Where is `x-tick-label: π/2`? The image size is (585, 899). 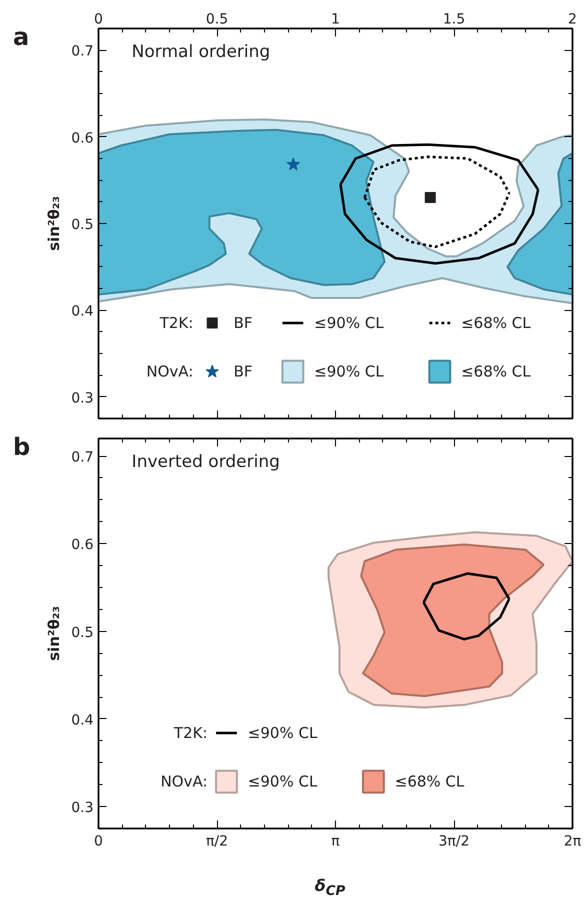
x-tick-label: π/2 is located at coordinates (217, 842).